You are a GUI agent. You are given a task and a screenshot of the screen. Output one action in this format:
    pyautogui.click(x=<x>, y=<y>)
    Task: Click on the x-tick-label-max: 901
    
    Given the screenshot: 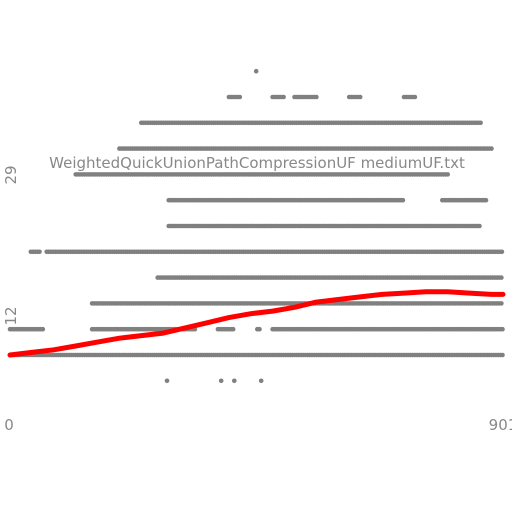 What is the action you would take?
    pyautogui.click(x=500, y=425)
    